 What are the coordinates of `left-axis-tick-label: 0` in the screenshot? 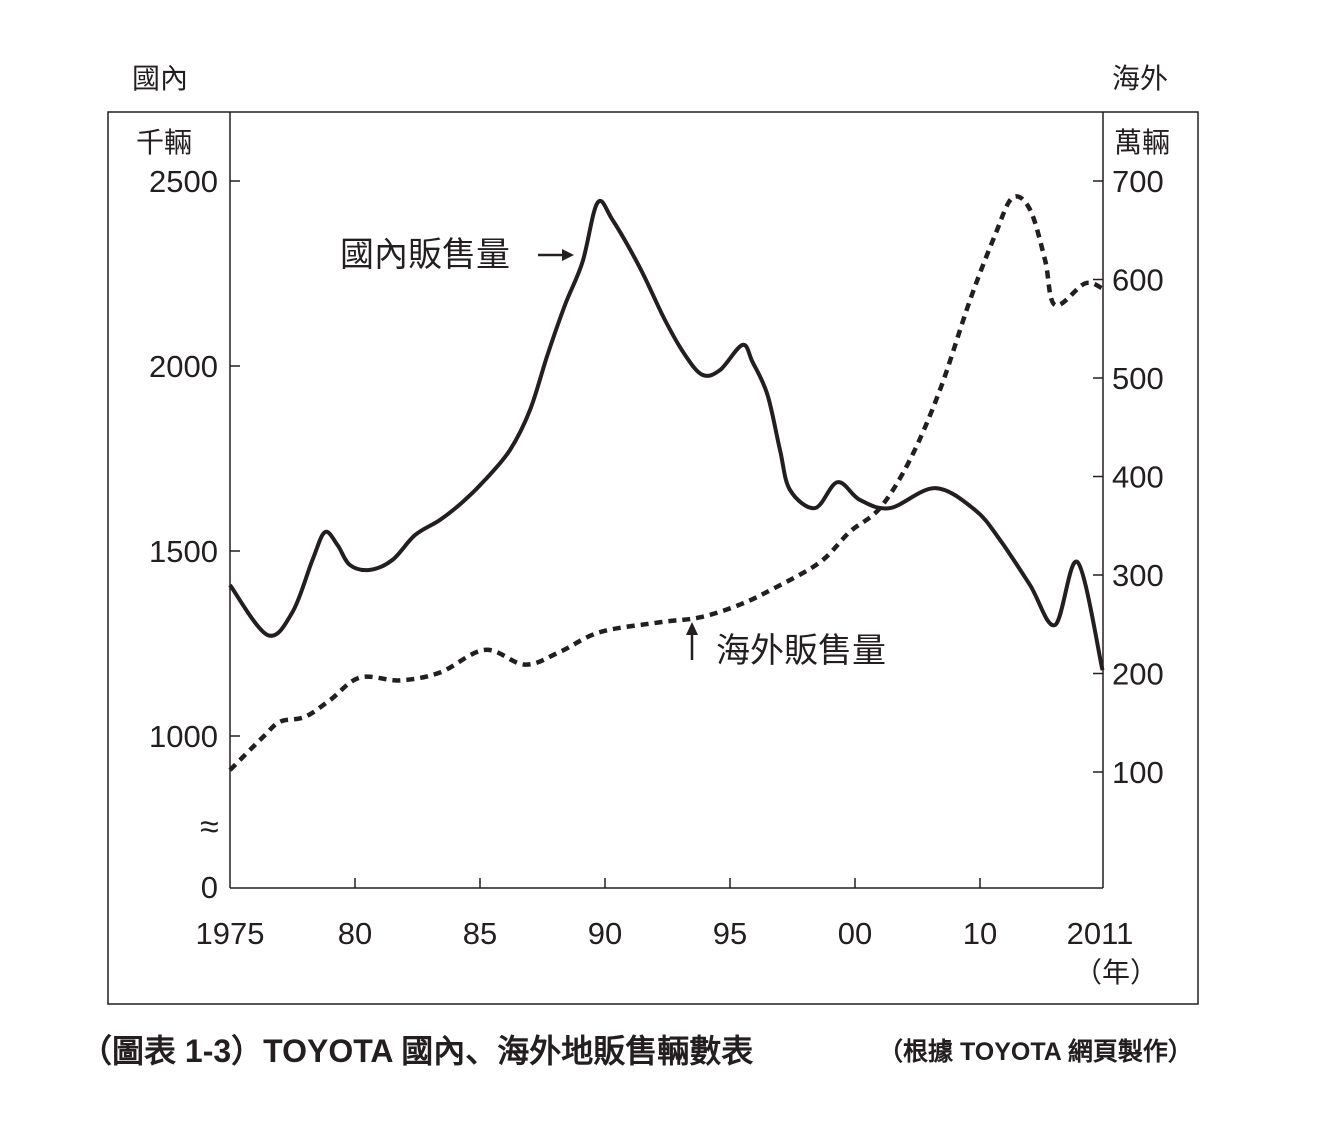 It's located at (209, 887).